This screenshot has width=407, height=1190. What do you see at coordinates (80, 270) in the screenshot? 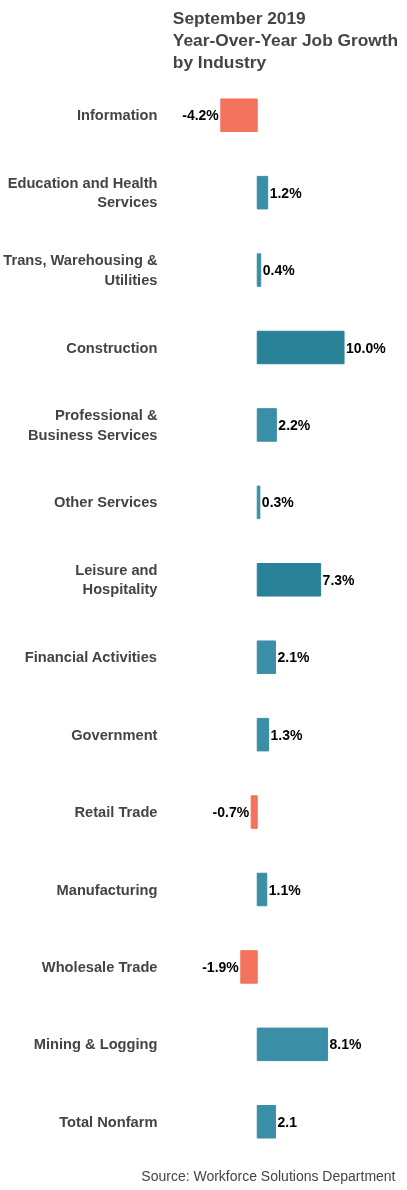
I see `y-tick-label: Trans, Warehousing & Utilities` at bounding box center [80, 270].